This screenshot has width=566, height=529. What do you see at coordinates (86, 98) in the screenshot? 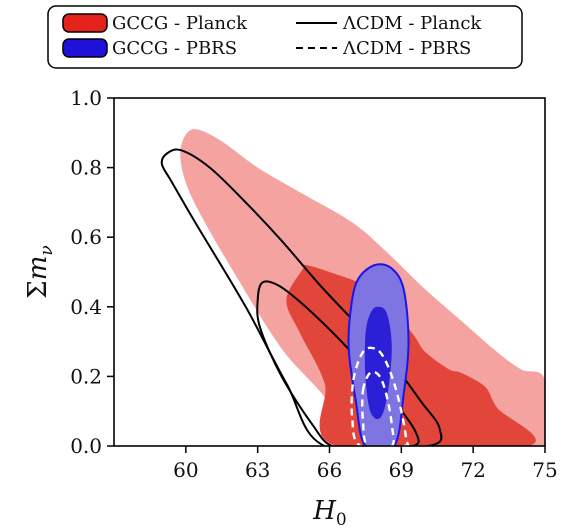
I see `y-tick-label: 1.0` at bounding box center [86, 98].